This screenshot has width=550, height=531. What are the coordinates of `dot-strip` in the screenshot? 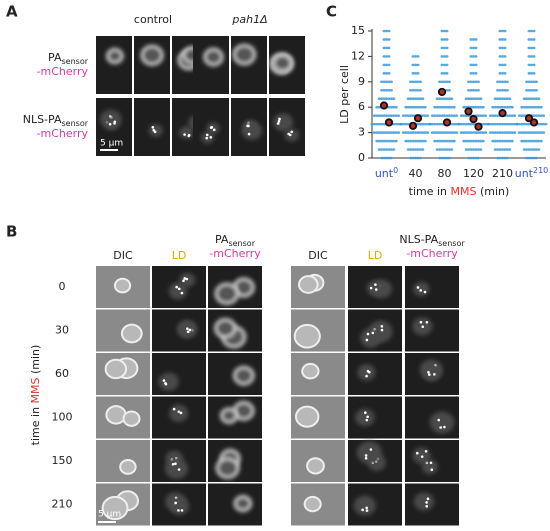 It's located at (386, 94).